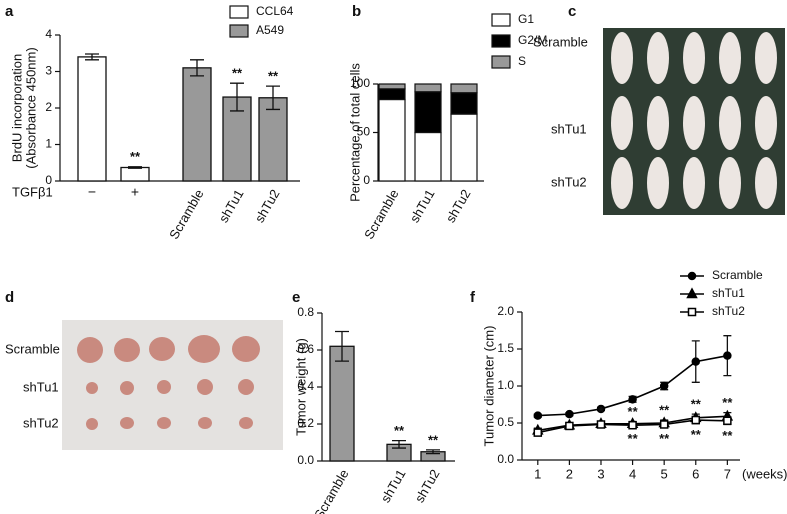 The height and width of the screenshot is (514, 787). What do you see at coordinates (600, 473) in the screenshot?
I see `x-tick-label: 3` at bounding box center [600, 473].